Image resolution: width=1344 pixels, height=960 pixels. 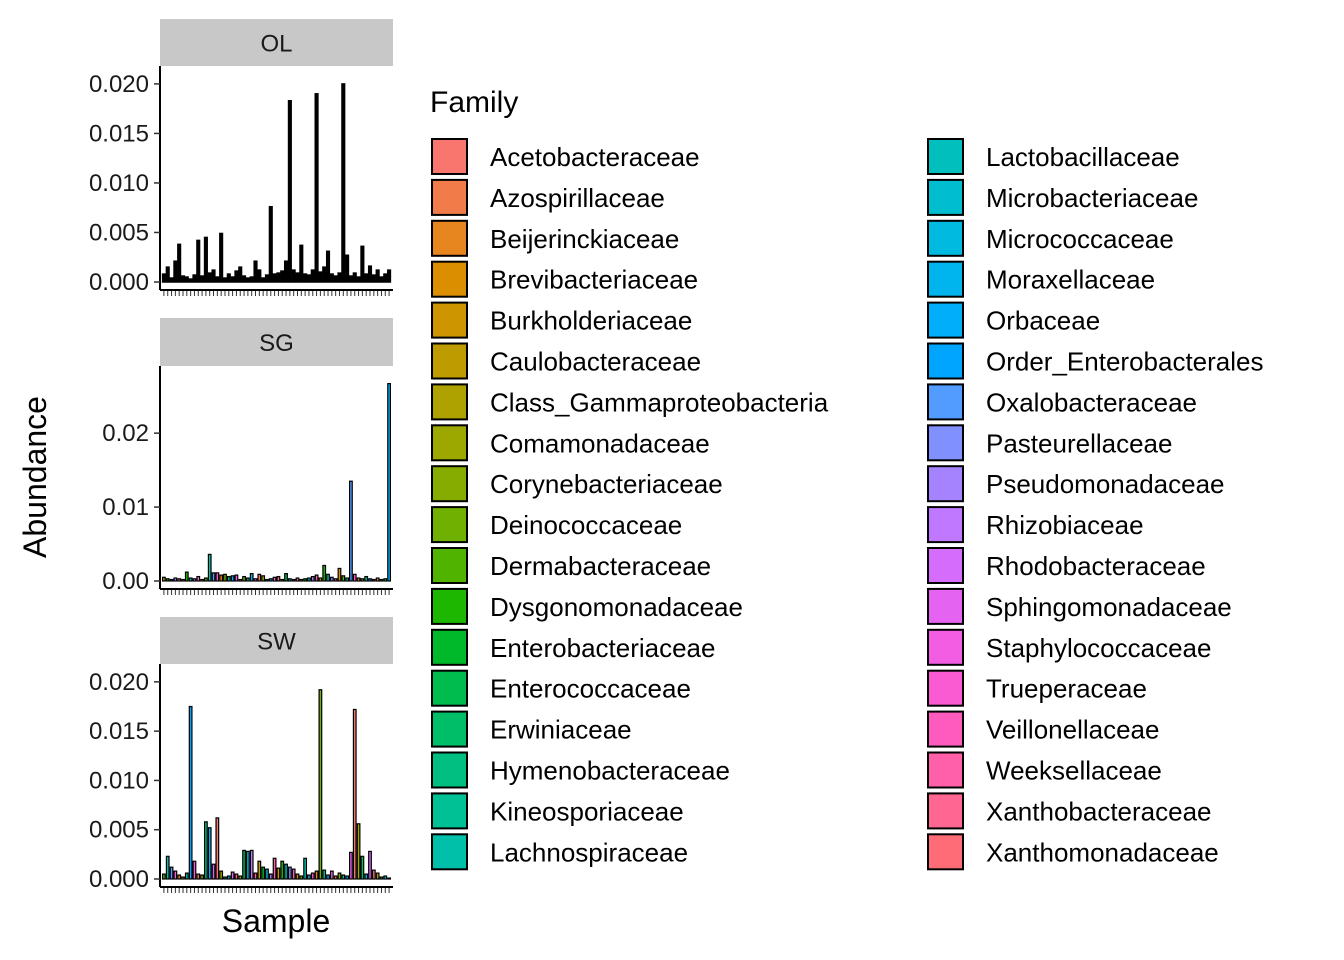 I want to click on legend-item: Enterococcaceae, so click(x=561, y=688).